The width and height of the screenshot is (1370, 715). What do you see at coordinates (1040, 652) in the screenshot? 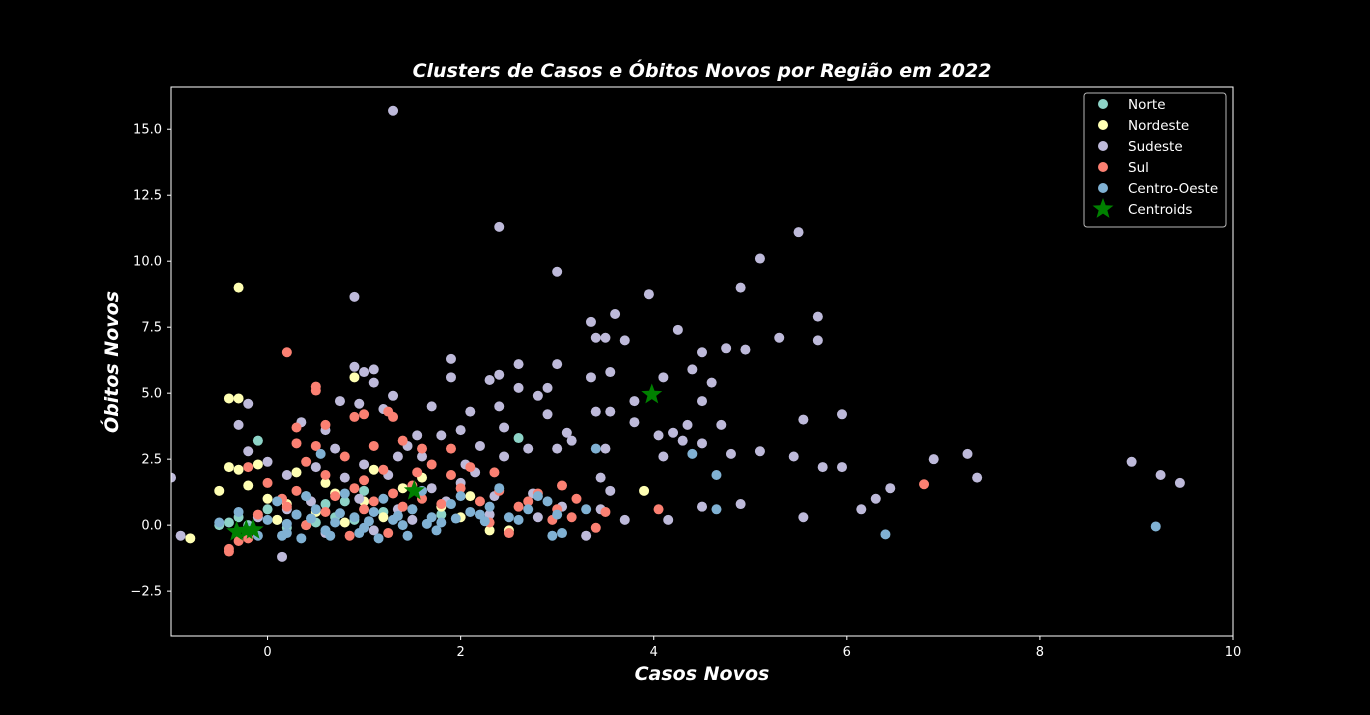
I see `x-tick-label: 8` at bounding box center [1040, 652].